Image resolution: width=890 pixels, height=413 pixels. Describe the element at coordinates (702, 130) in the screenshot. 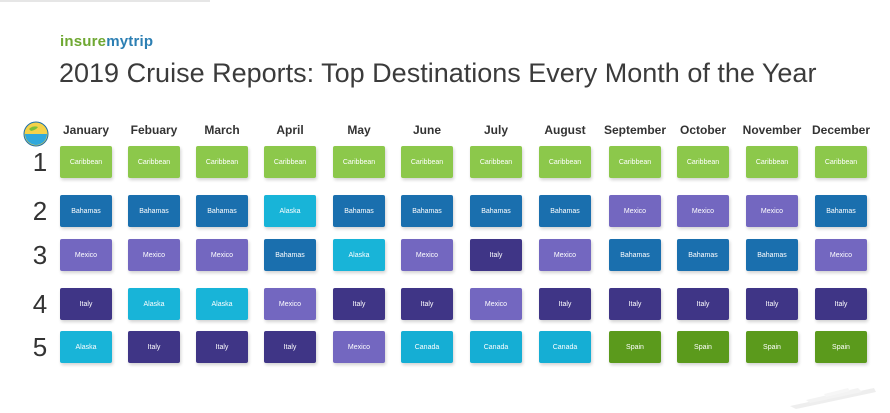

I see `month-header: October` at that location.